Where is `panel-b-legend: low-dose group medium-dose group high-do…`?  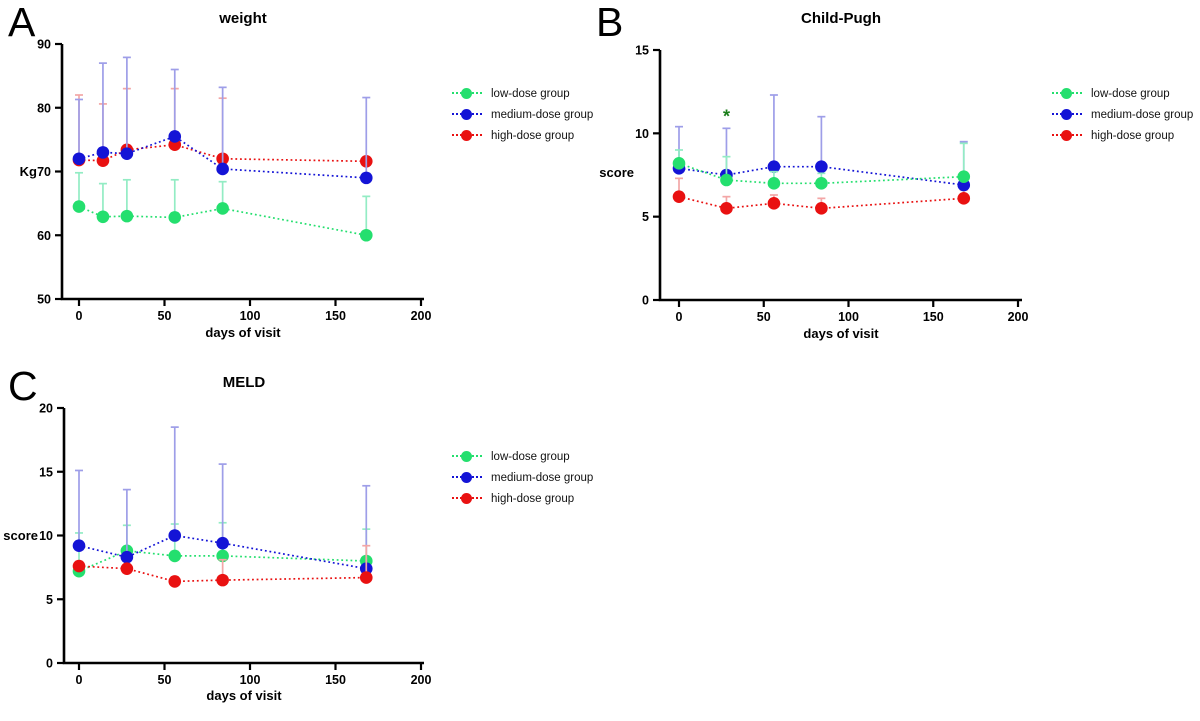 panel-b-legend: low-dose group medium-dose group high-do… is located at coordinates (1122, 114).